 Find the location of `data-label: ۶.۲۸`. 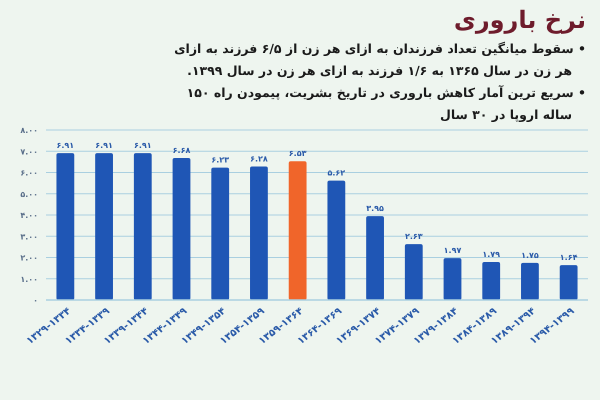

data-label: ۶.۲۸ is located at coordinates (259, 159).